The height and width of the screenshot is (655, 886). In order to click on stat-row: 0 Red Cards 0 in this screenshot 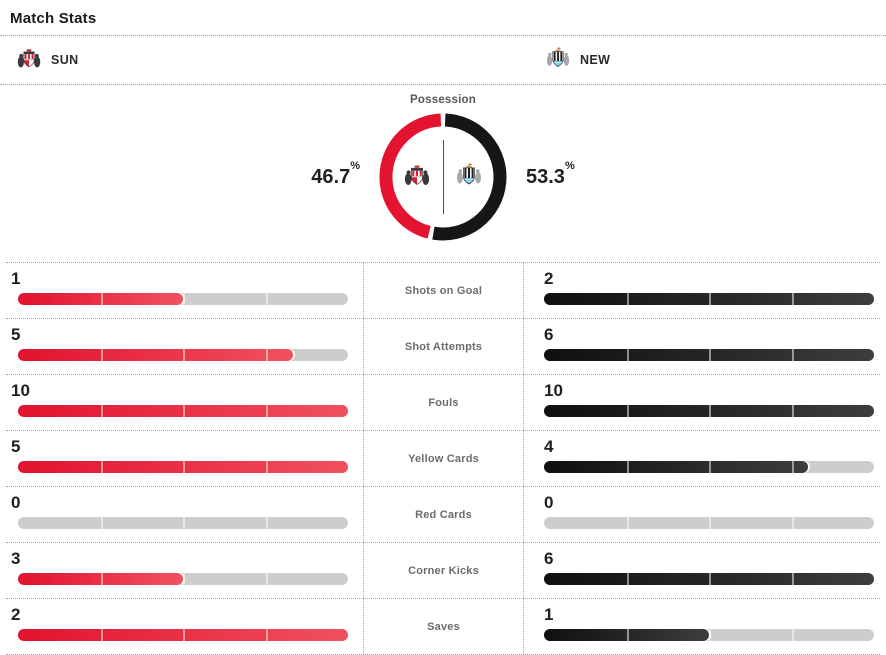, I will do `click(443, 515)`.